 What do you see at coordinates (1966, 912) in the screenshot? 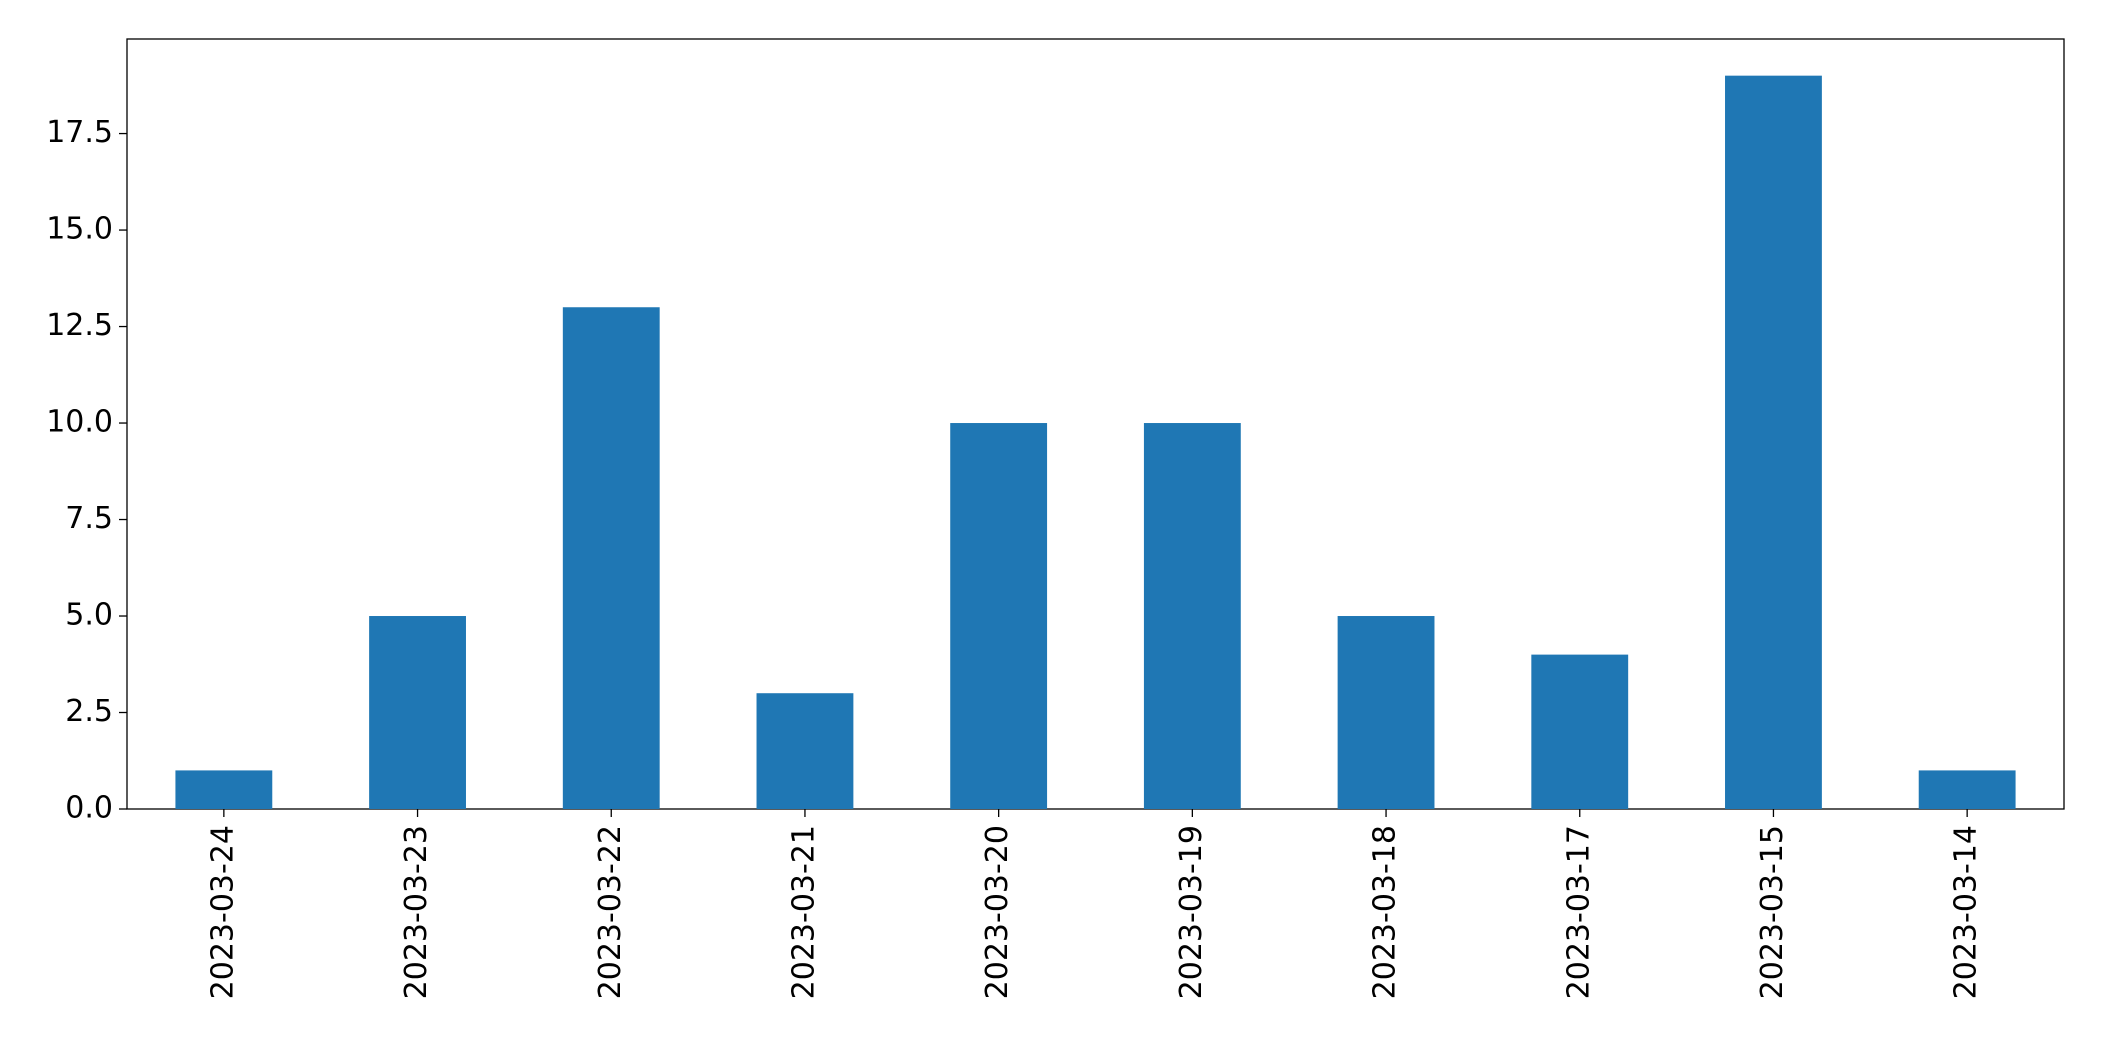
I see `x-tick-label: 2023-03-14` at bounding box center [1966, 912].